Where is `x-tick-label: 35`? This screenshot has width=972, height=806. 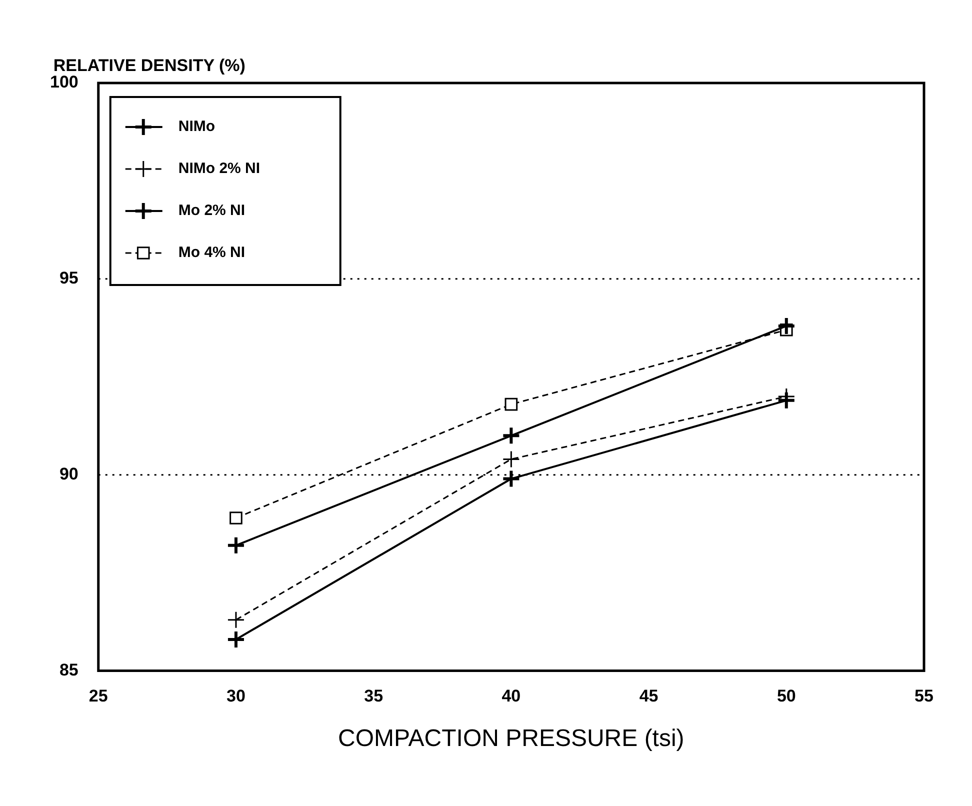 x-tick-label: 35 is located at coordinates (374, 696).